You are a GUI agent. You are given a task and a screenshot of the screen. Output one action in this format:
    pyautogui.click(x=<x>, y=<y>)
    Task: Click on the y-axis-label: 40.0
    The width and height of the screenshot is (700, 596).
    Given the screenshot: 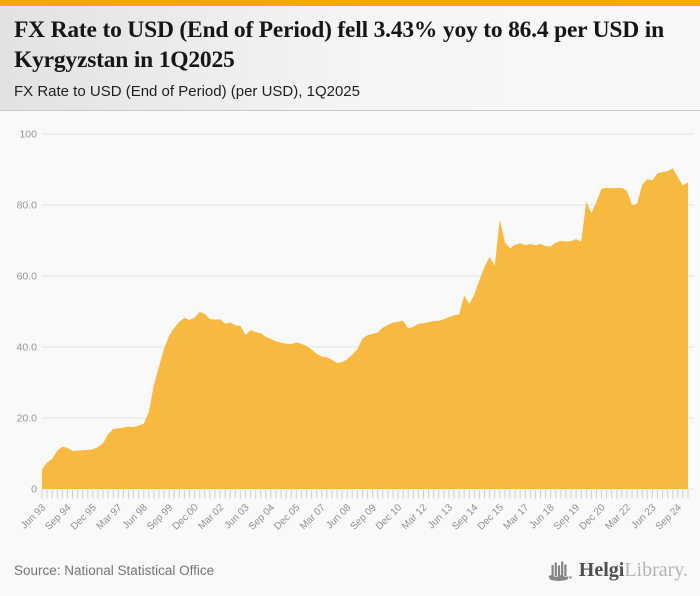 What is the action you would take?
    pyautogui.click(x=27, y=348)
    